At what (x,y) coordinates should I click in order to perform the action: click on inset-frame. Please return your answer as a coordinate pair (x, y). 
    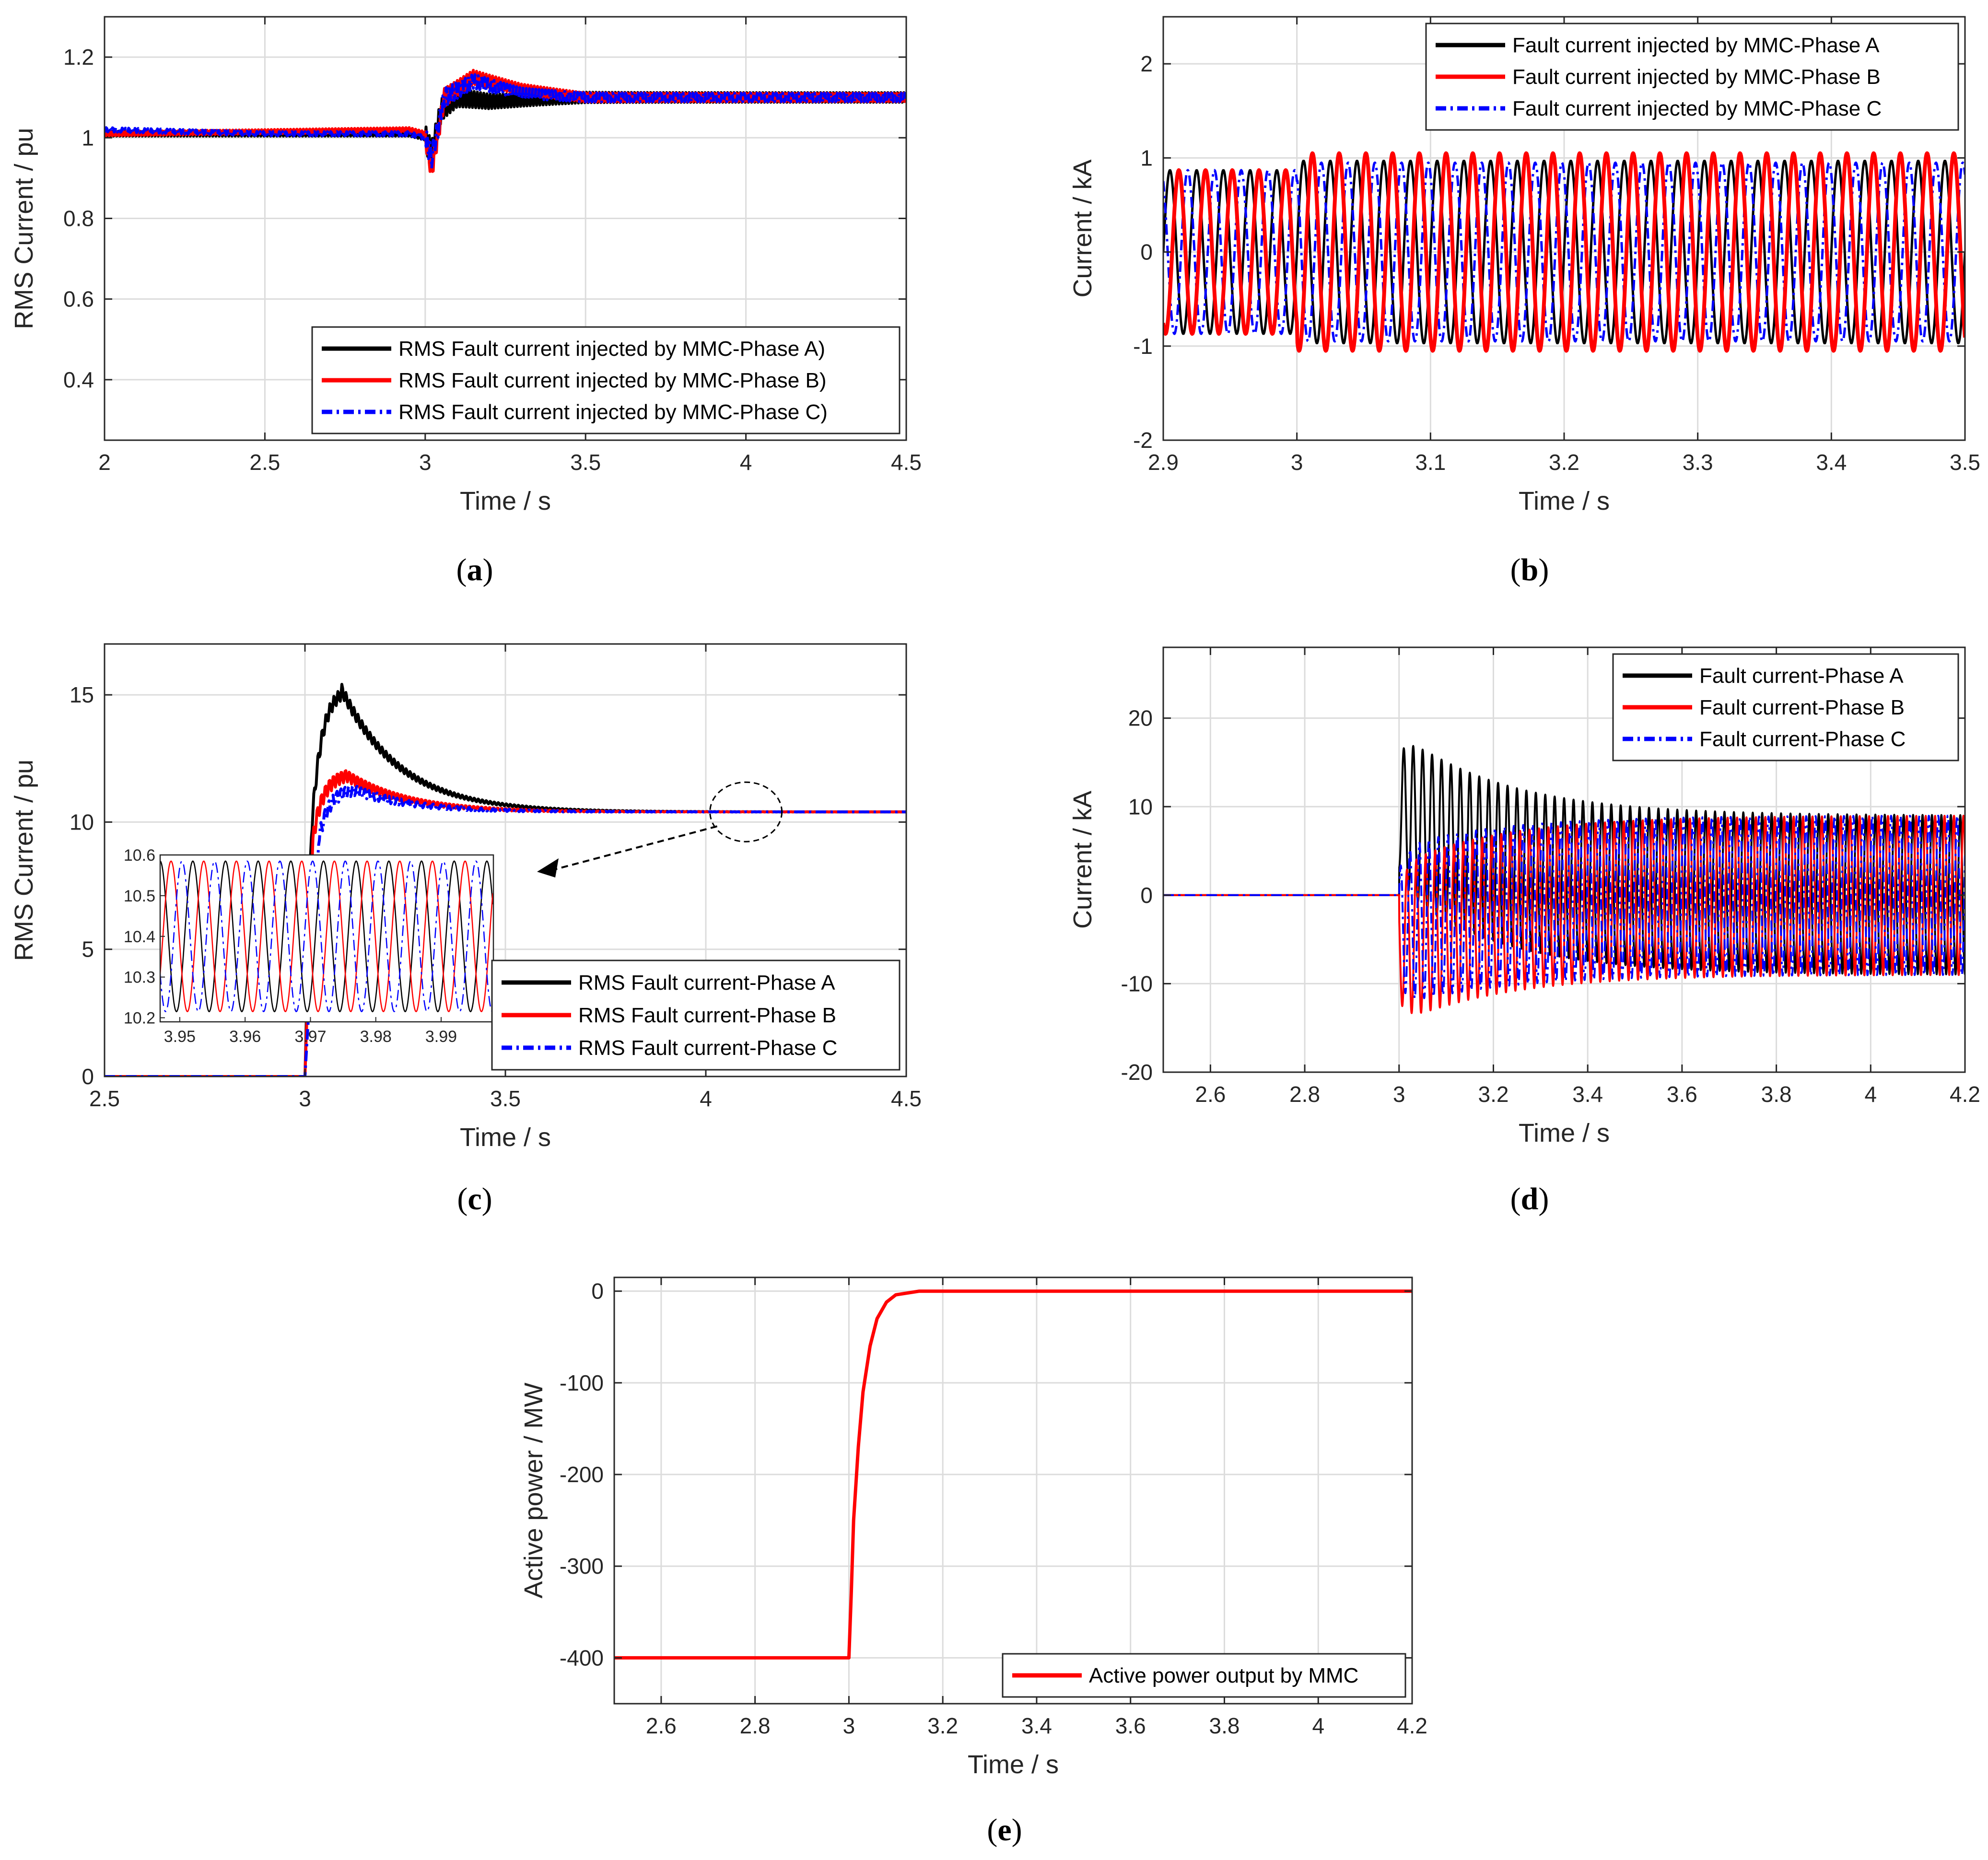
    Looking at the image, I should click on (327, 938).